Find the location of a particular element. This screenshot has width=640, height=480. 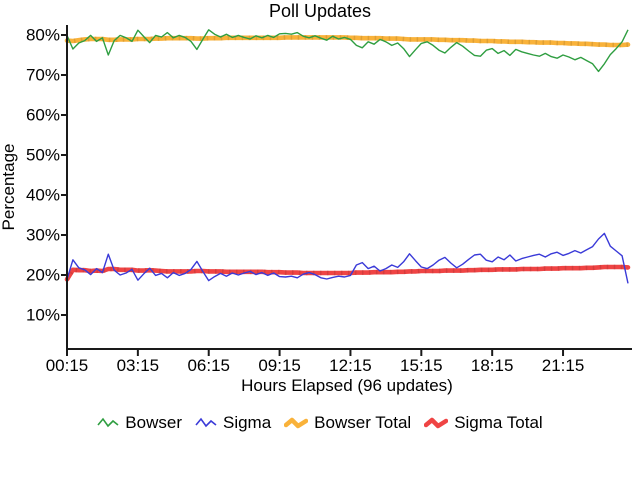

y-axis-ticks: 10% 20% 30% 40% 50% 60% 70% 80% is located at coordinates (46, 175).